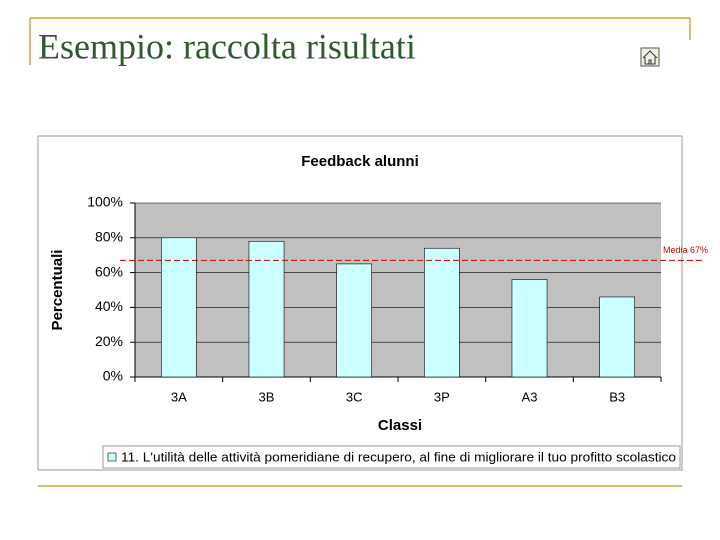  Describe the element at coordinates (442, 396) in the screenshot. I see `x-tick-label: 3P` at that location.